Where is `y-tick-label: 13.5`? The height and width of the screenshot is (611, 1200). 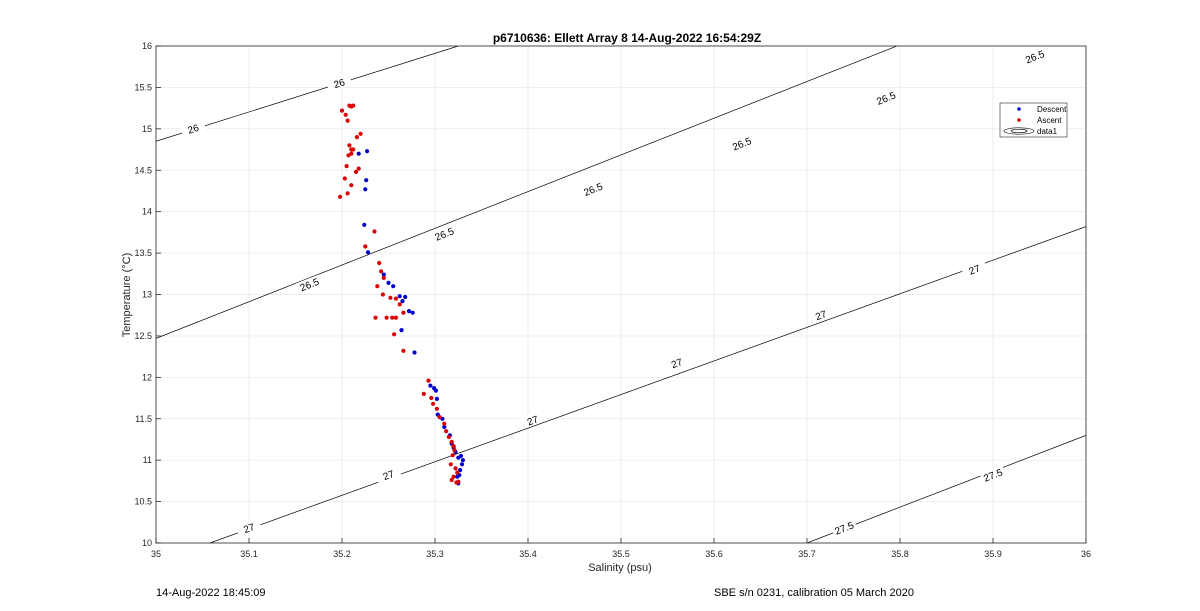 y-tick-label: 13.5 is located at coordinates (143, 253).